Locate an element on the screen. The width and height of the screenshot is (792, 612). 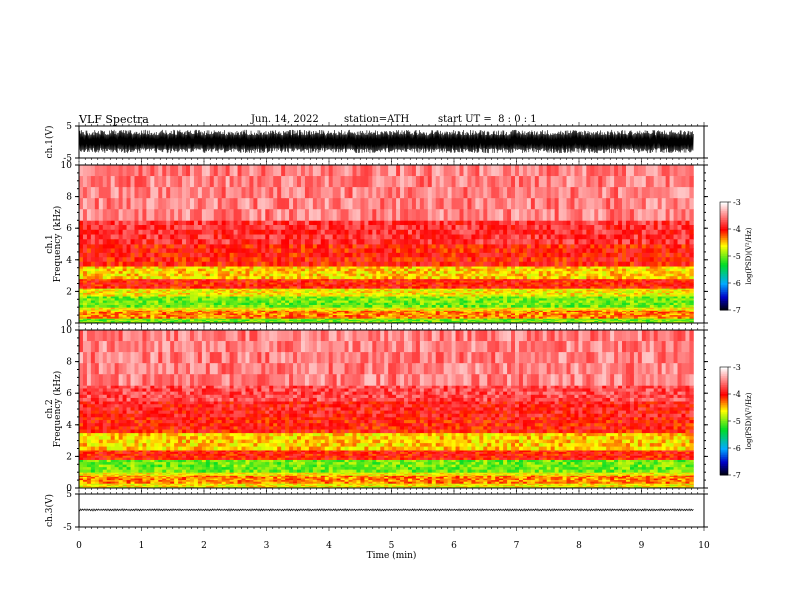
station-label: station=ATH is located at coordinates (377, 119).